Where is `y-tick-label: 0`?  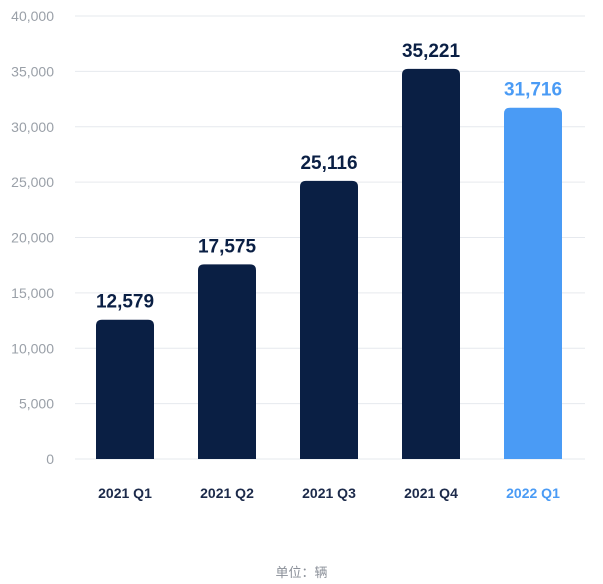
y-tick-label: 0 is located at coordinates (50, 459).